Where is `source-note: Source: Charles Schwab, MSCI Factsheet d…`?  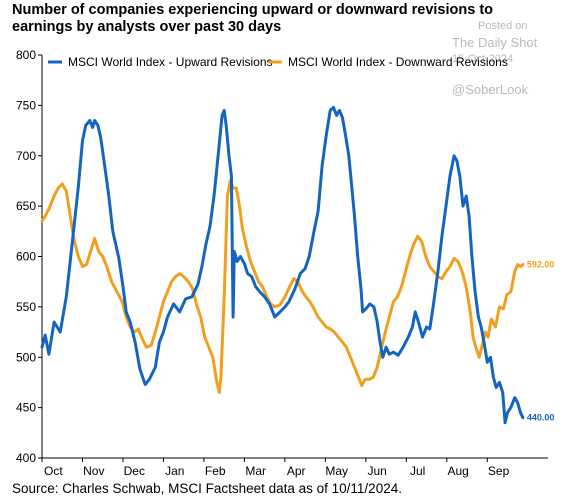
source-note: Source: Charles Schwab, MSCI Factsheet d… is located at coordinates (207, 488).